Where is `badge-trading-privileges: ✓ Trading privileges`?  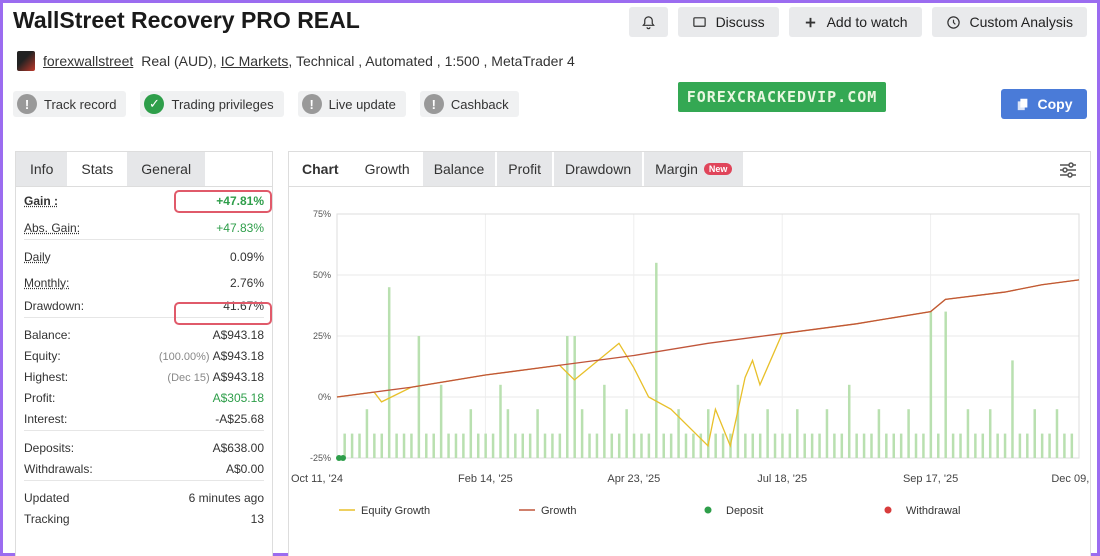
badge-trading-privileges: ✓ Trading privileges is located at coordinates (212, 104).